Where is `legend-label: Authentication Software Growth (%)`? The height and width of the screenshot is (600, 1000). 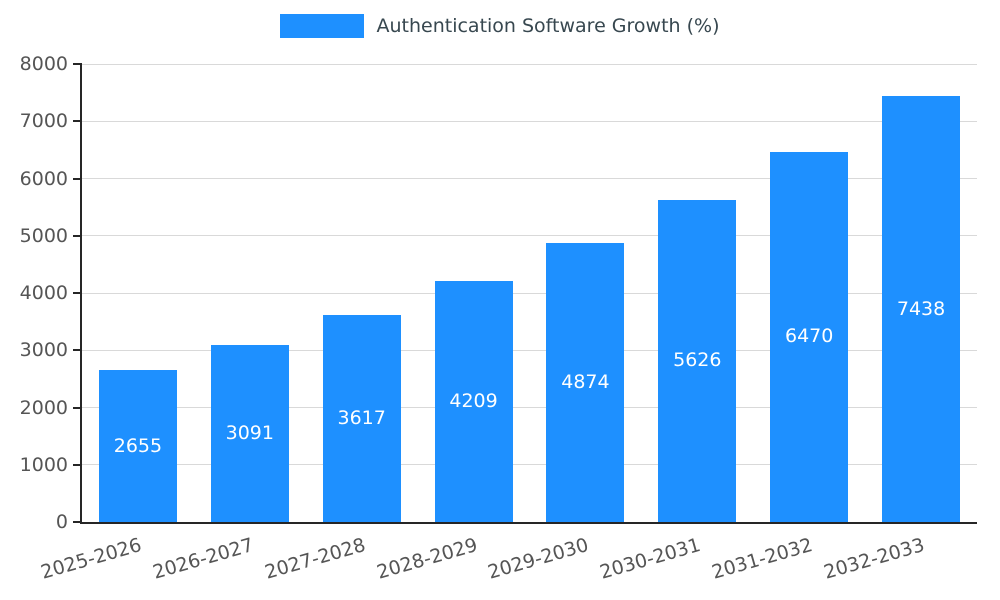 legend-label: Authentication Software Growth (%) is located at coordinates (548, 25).